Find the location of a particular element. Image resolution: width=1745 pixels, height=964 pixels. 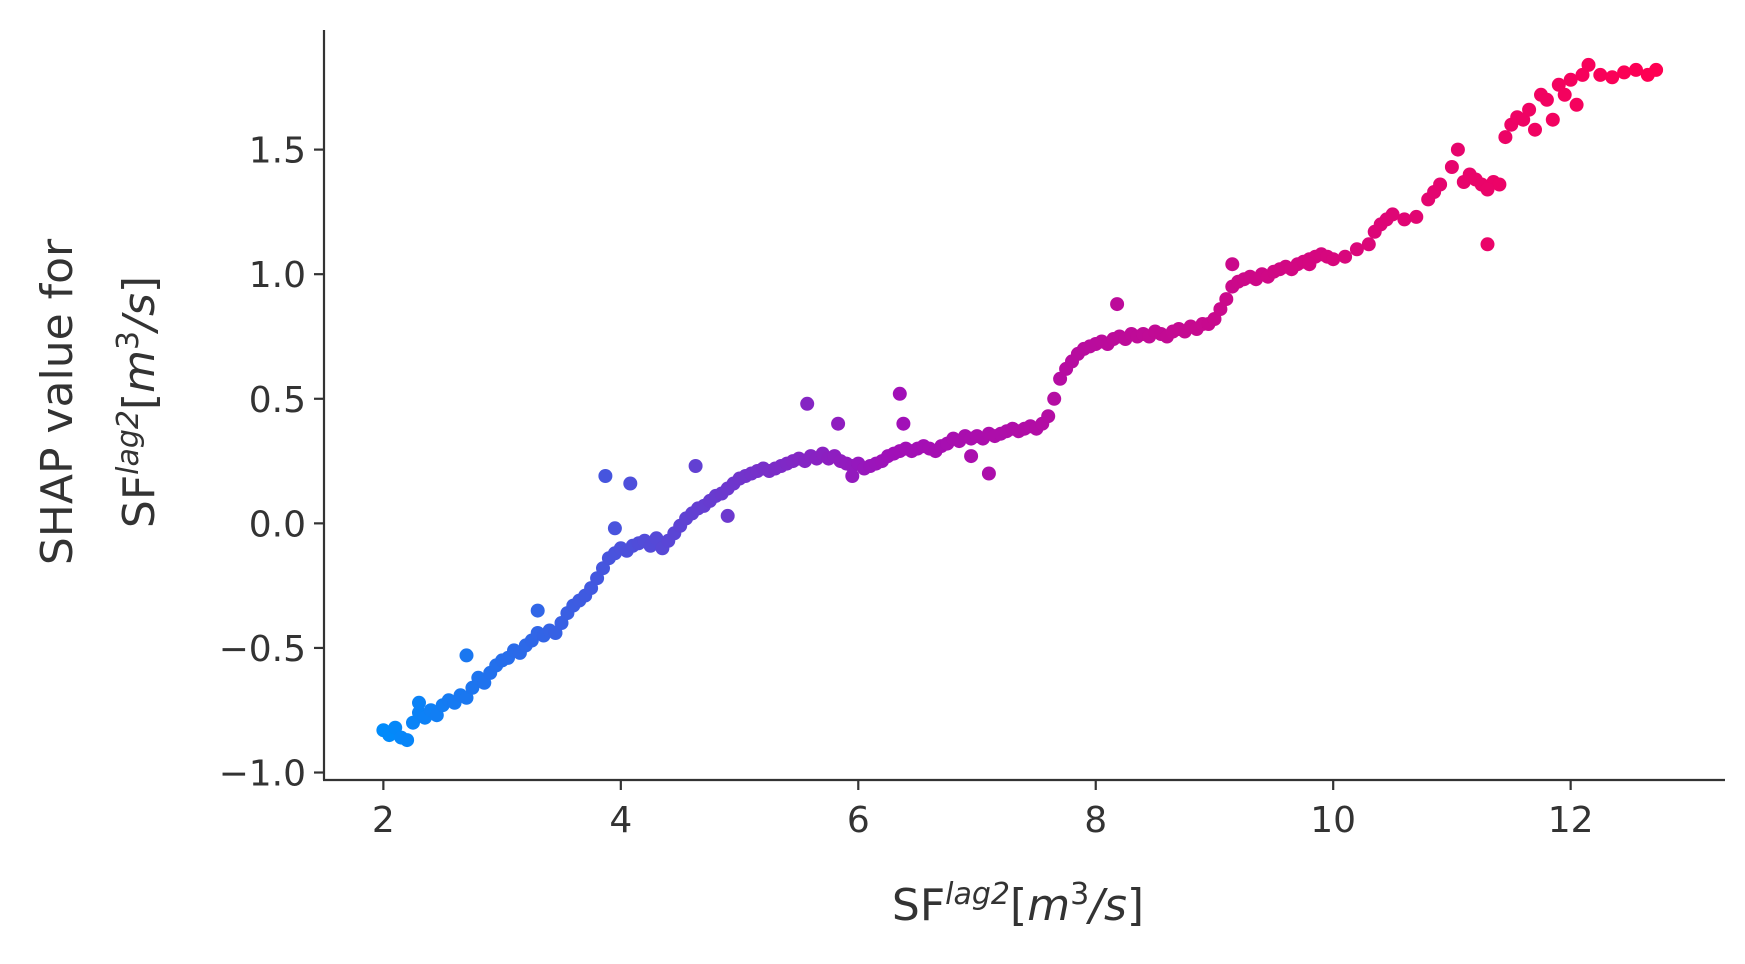

y-axis-title-bracket-open: [ is located at coordinates (139, 401).